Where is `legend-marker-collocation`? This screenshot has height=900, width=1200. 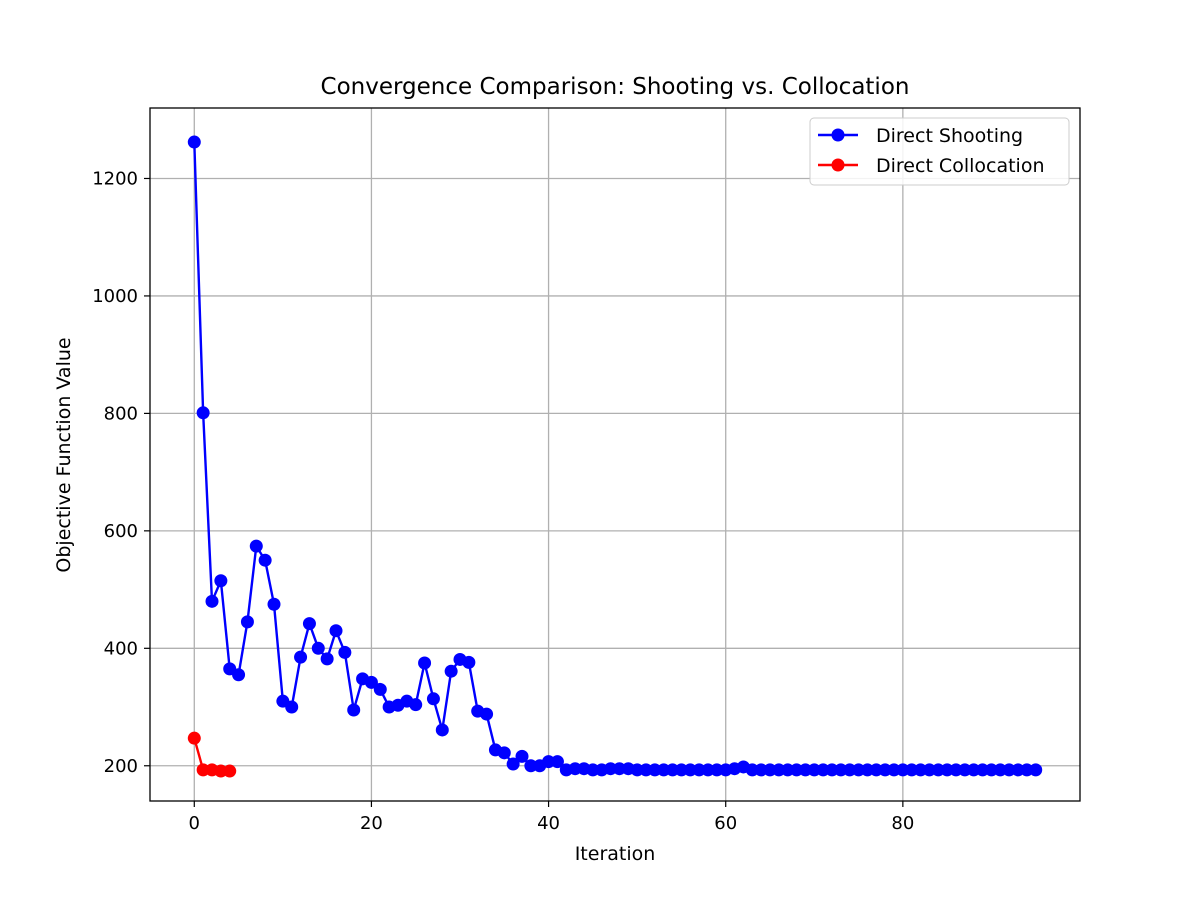 legend-marker-collocation is located at coordinates (838, 165).